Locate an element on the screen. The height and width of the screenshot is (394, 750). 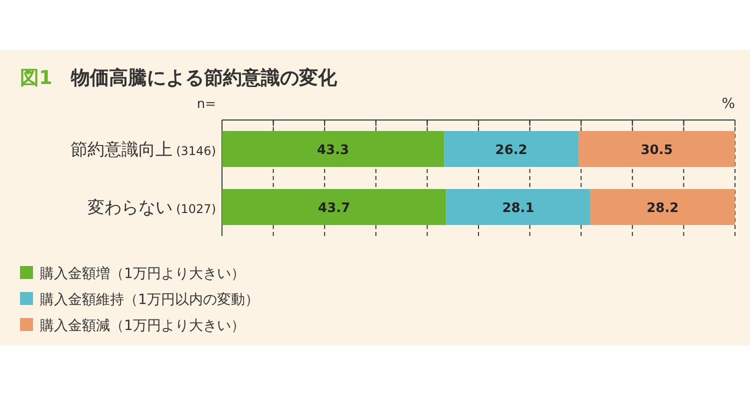
data-label: 43.3 is located at coordinates (333, 150).